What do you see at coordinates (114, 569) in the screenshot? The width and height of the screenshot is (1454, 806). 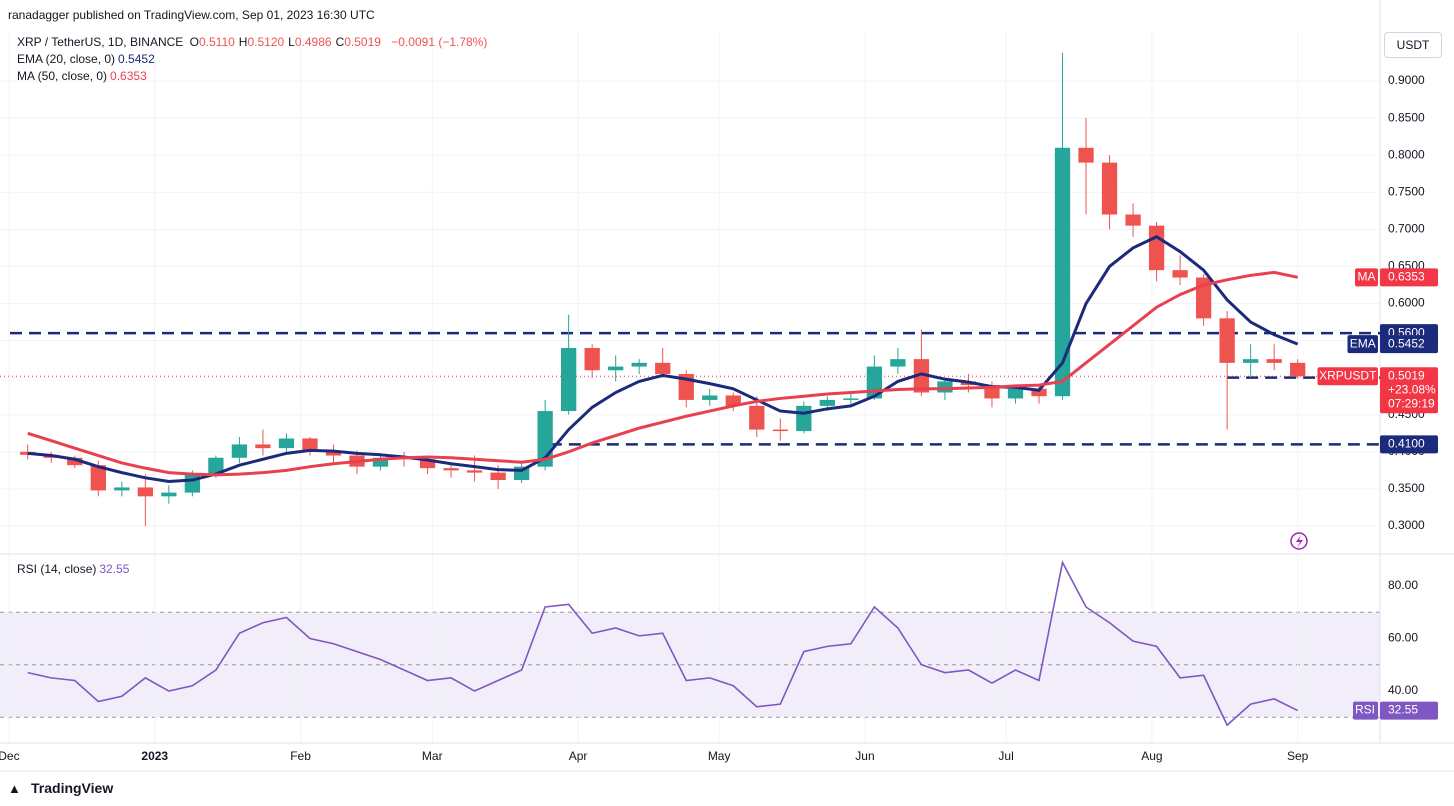 I see `legend-value: 32.55` at bounding box center [114, 569].